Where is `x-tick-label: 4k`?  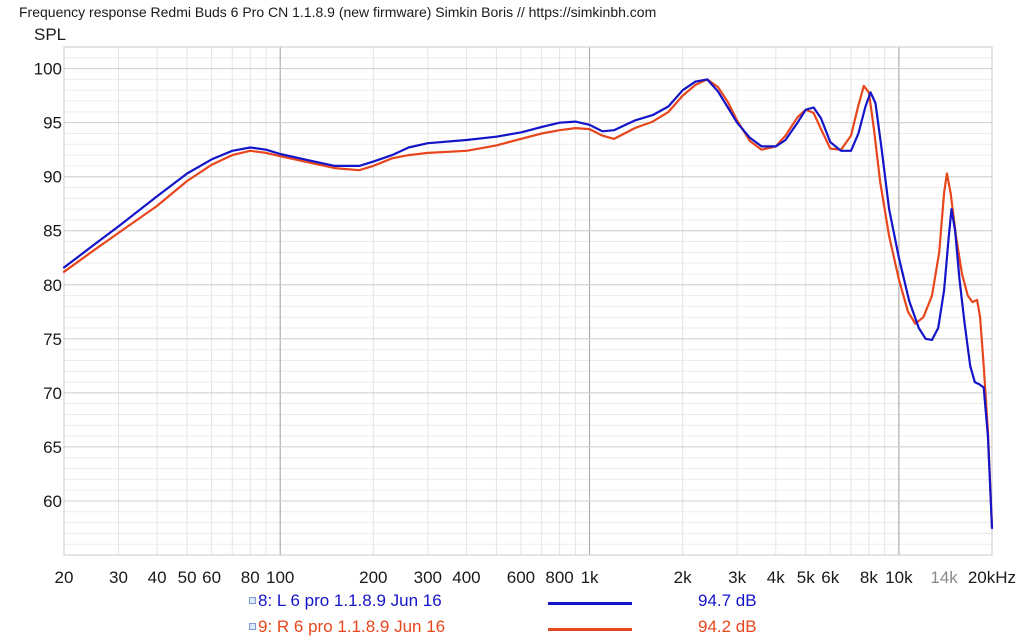
x-tick-label: 4k is located at coordinates (776, 577).